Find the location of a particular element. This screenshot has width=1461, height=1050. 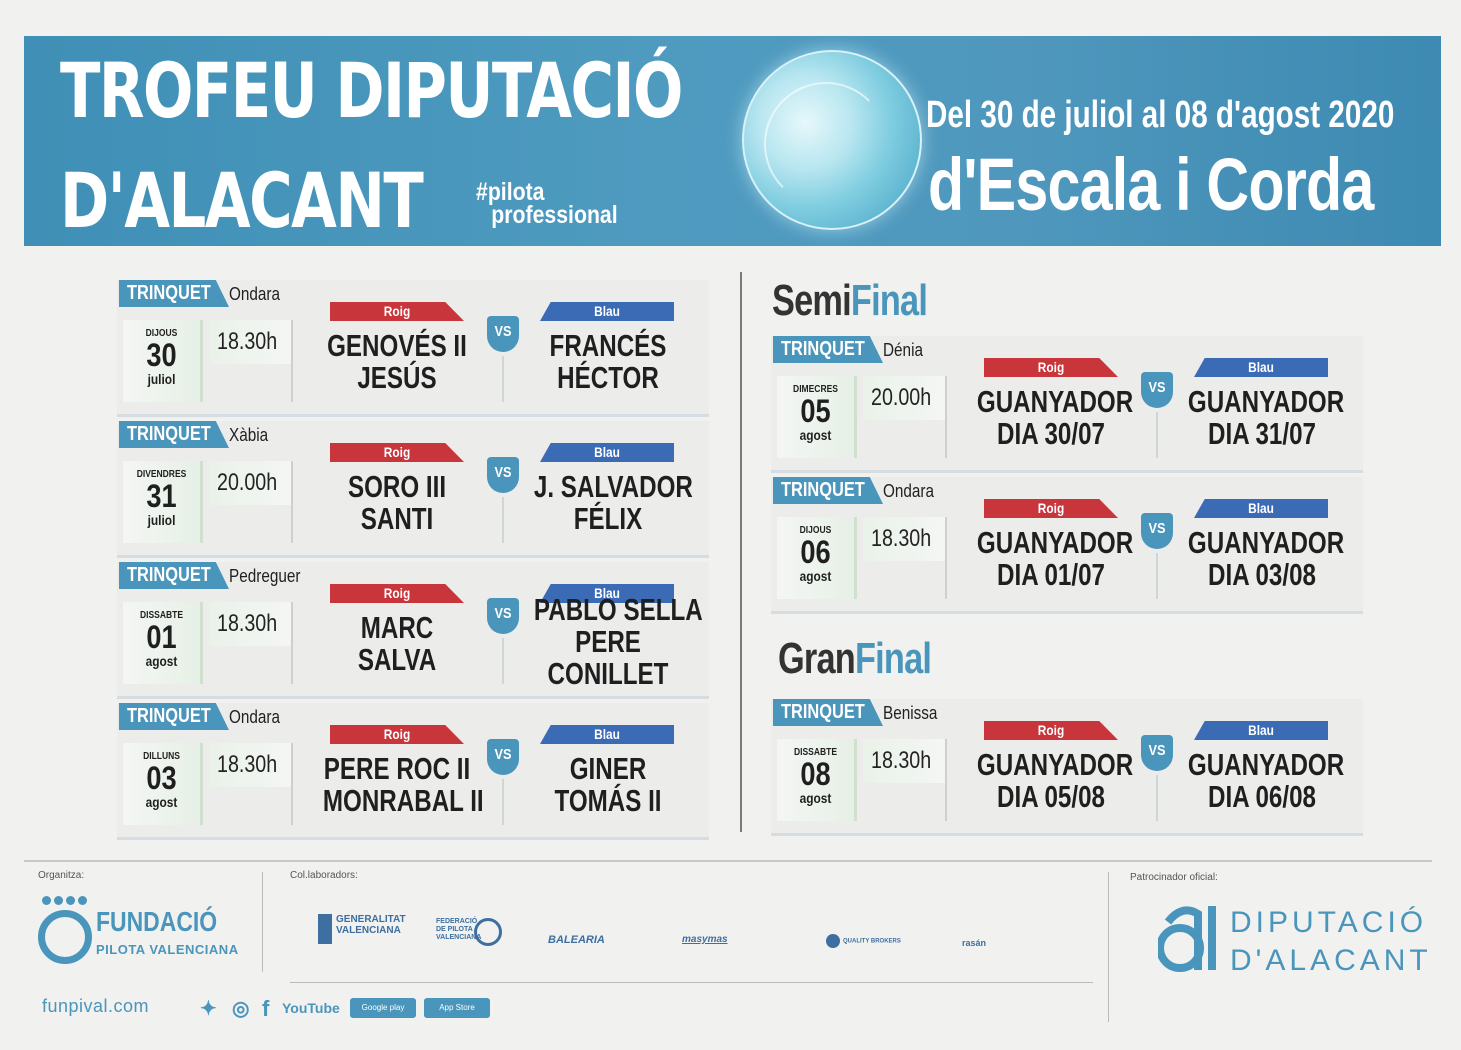

day-of-week: DIMECRES is located at coordinates (815, 389).